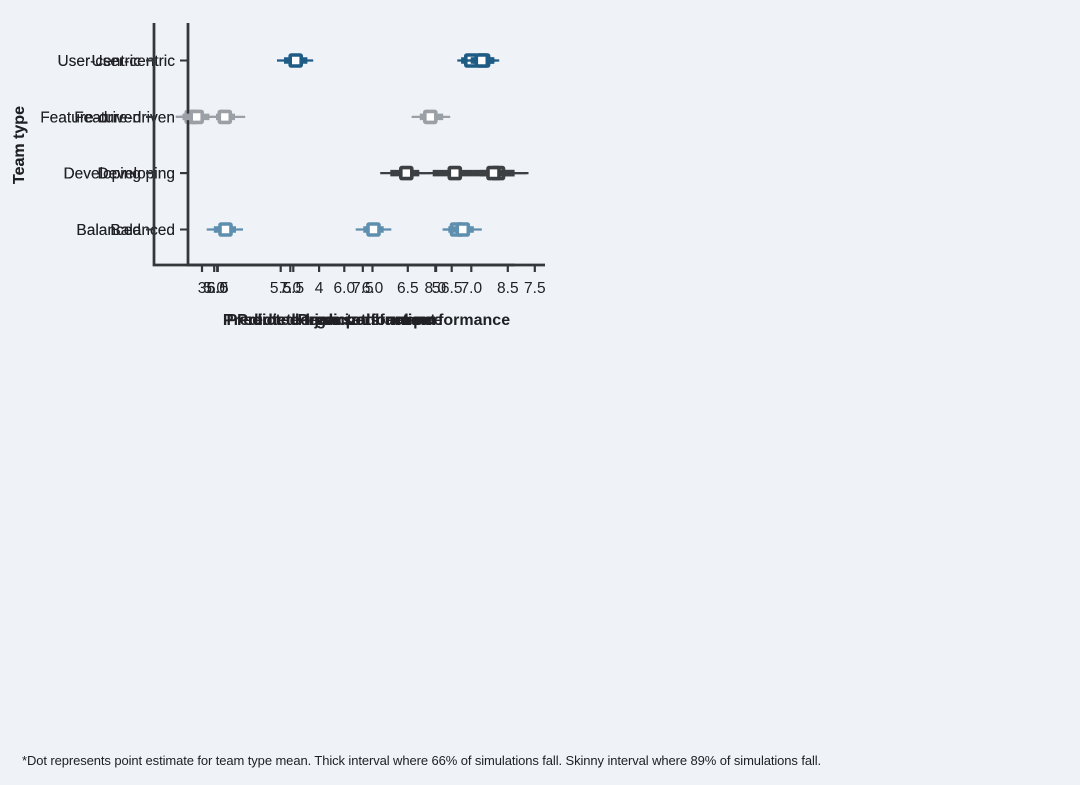 This screenshot has width=1080, height=785. Describe the element at coordinates (333, 145) in the screenshot. I see `axis-spine` at that location.